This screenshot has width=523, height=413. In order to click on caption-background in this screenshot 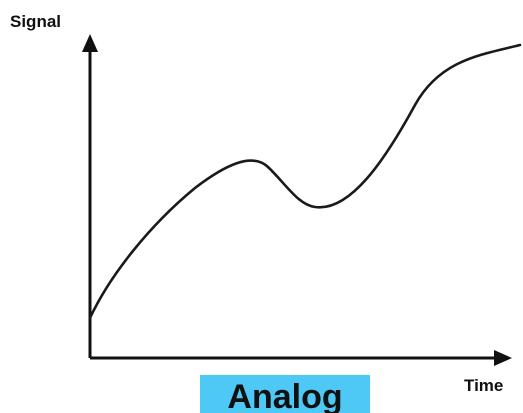, I will do `click(285, 394)`.